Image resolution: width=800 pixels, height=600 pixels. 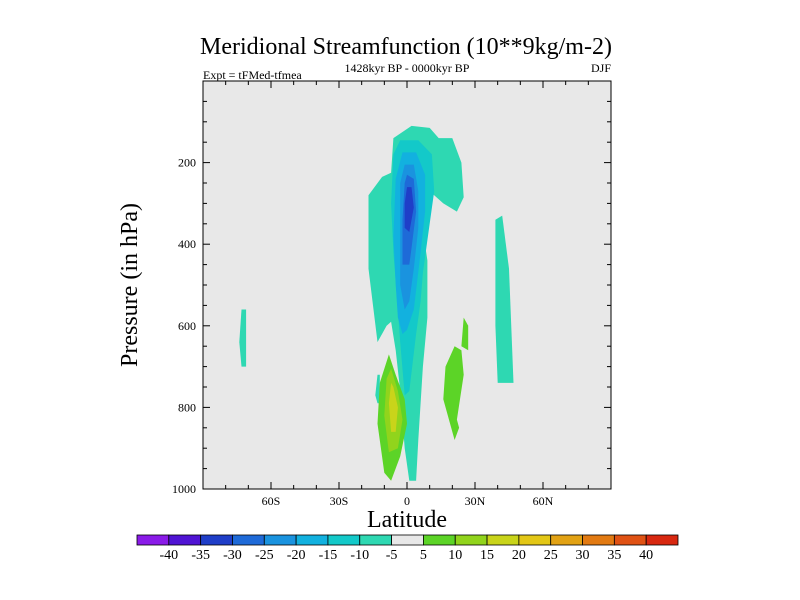 I want to click on colorbar-label: 25, so click(x=551, y=555).